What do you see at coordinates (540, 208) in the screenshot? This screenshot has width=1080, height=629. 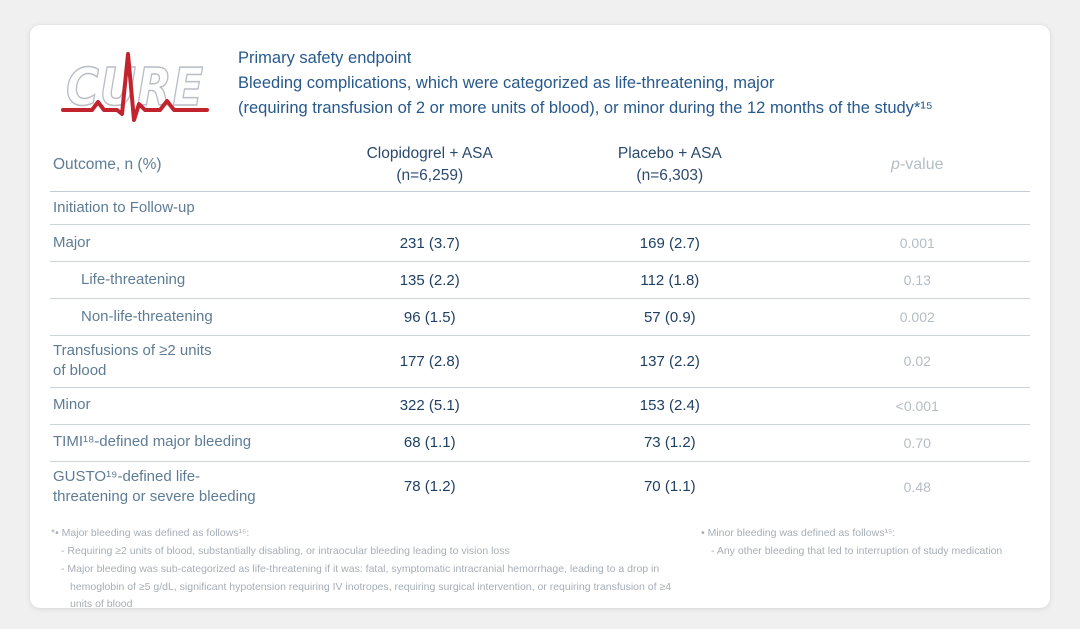 I see `table-row-initiation-to-follow-up: Initiation to Follow-up` at bounding box center [540, 208].